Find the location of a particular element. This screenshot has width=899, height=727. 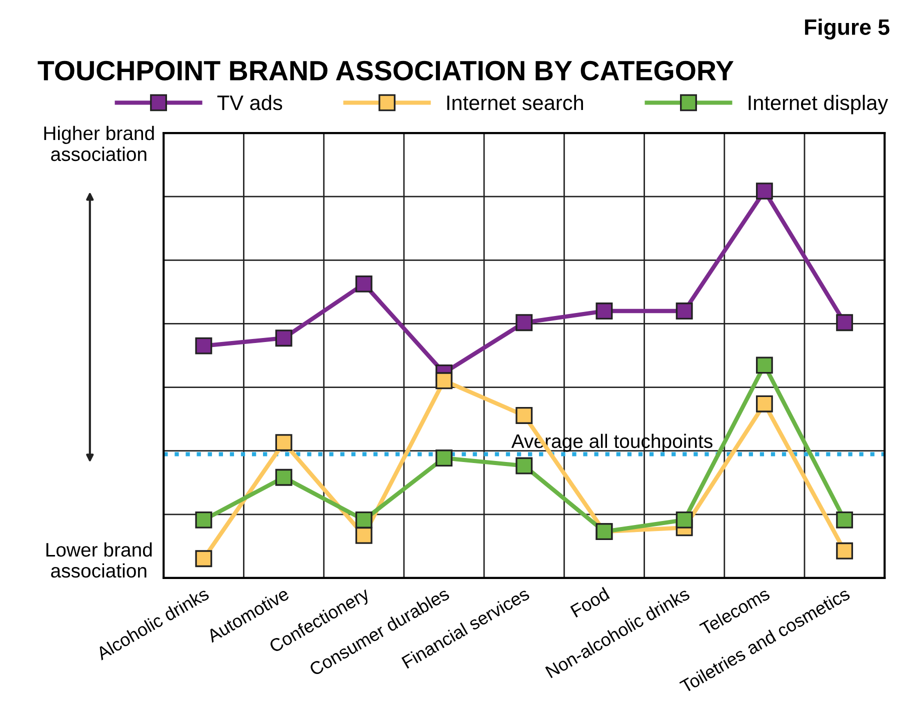

text: Lower brand association is located at coordinates (99, 560).